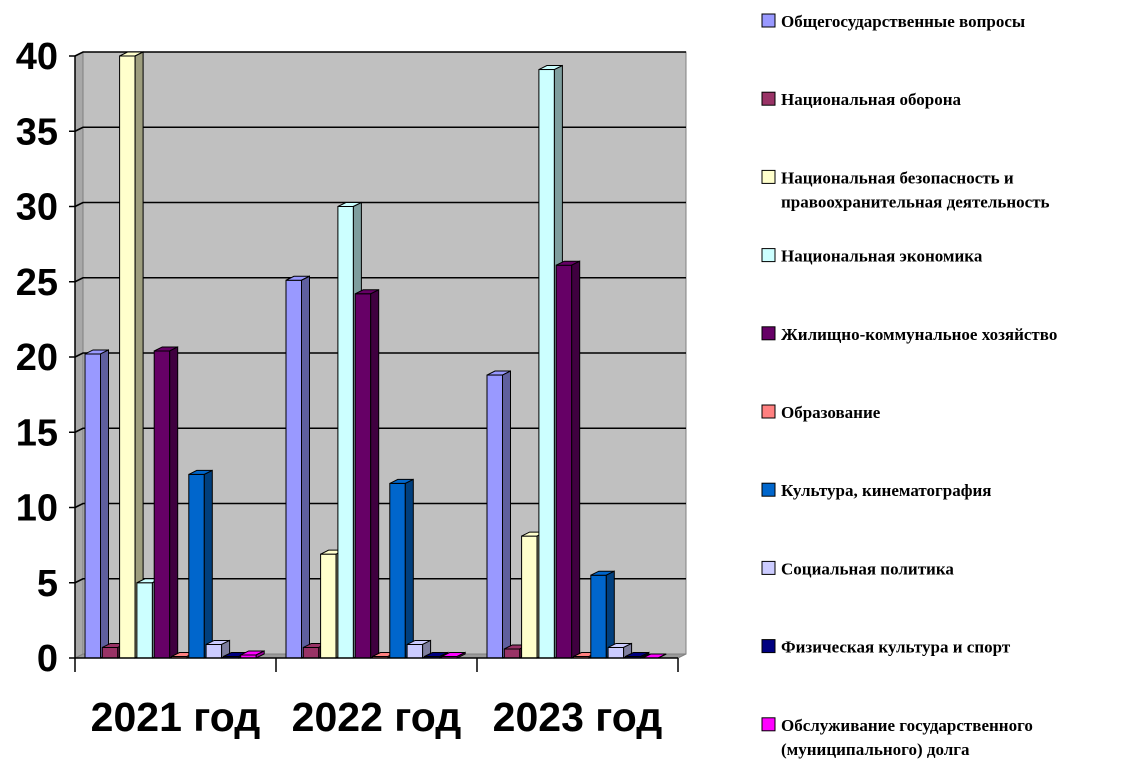 Image resolution: width=1132 pixels, height=763 pixels. What do you see at coordinates (919, 334) in the screenshot?
I see `legend-label: Жилищно-коммунальное хозяйство` at bounding box center [919, 334].